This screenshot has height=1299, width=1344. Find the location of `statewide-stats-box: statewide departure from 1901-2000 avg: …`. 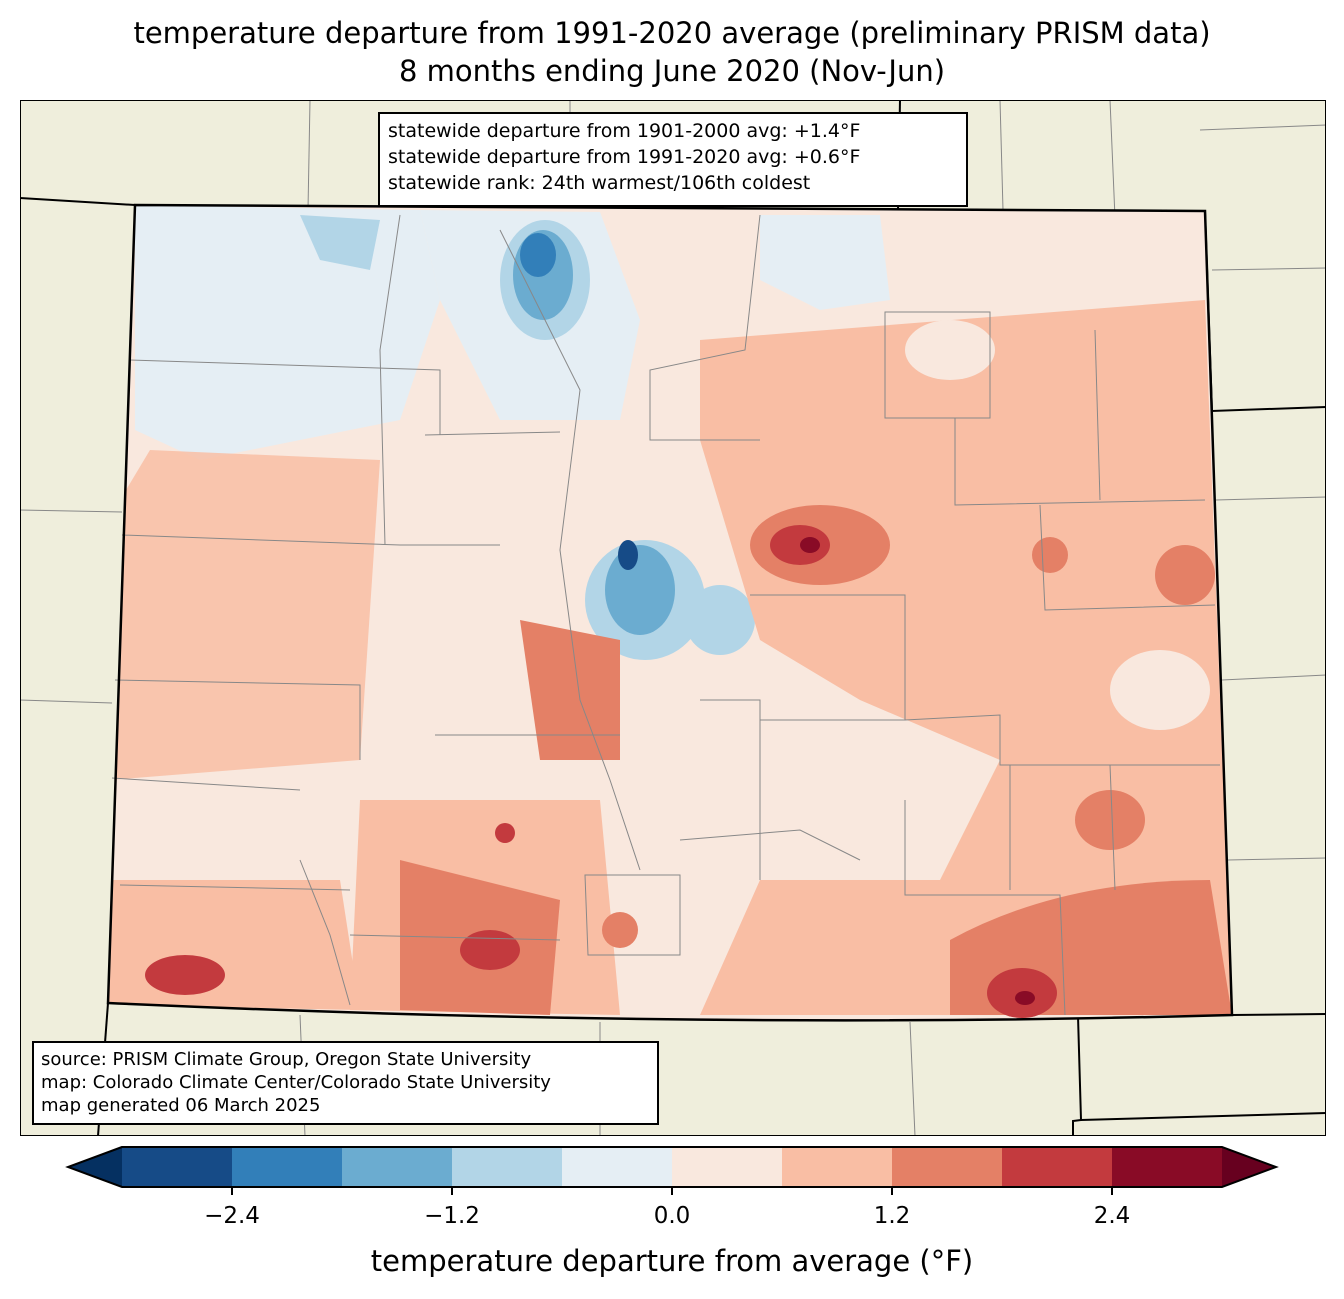

statewide-stats-box: statewide departure from 1901-2000 avg: … is located at coordinates (673, 159).